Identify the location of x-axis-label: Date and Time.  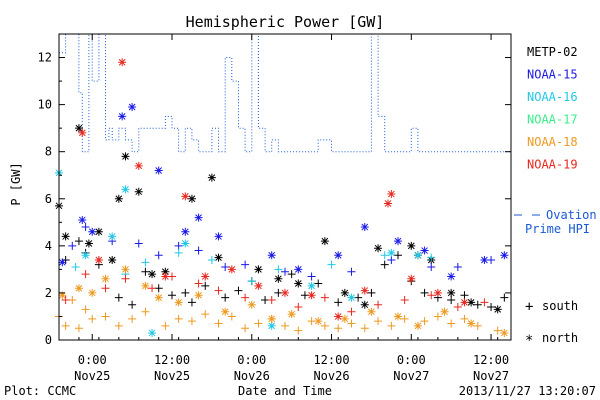
(285, 391).